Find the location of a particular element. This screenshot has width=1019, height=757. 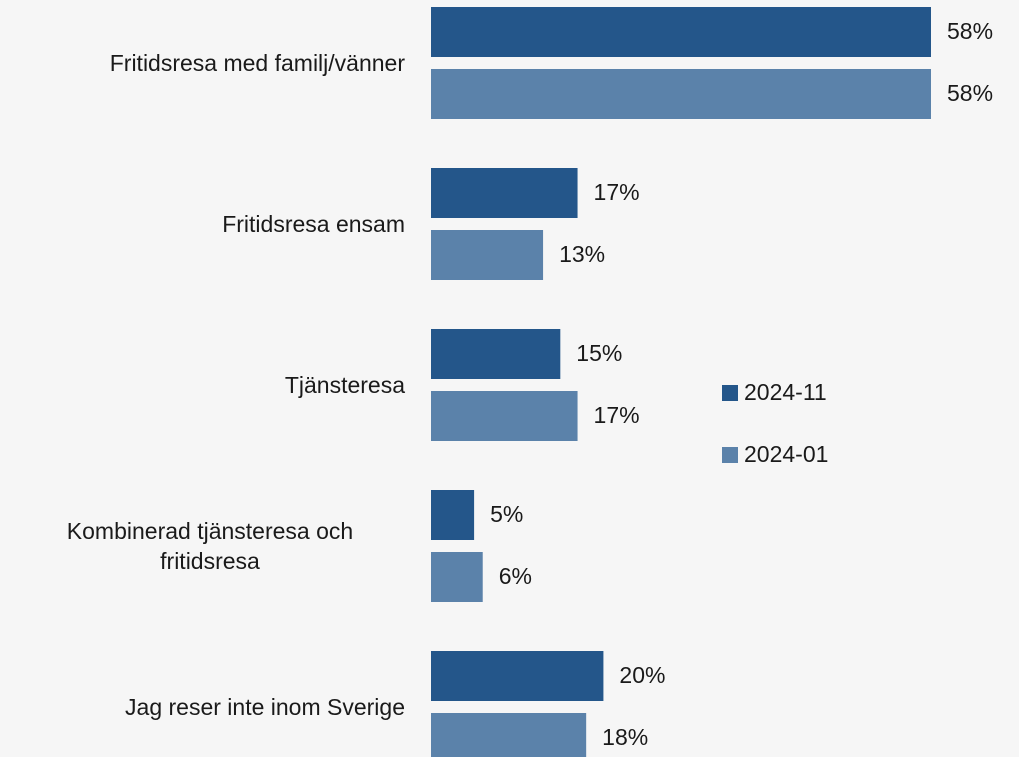

value-label: 18% is located at coordinates (625, 737).